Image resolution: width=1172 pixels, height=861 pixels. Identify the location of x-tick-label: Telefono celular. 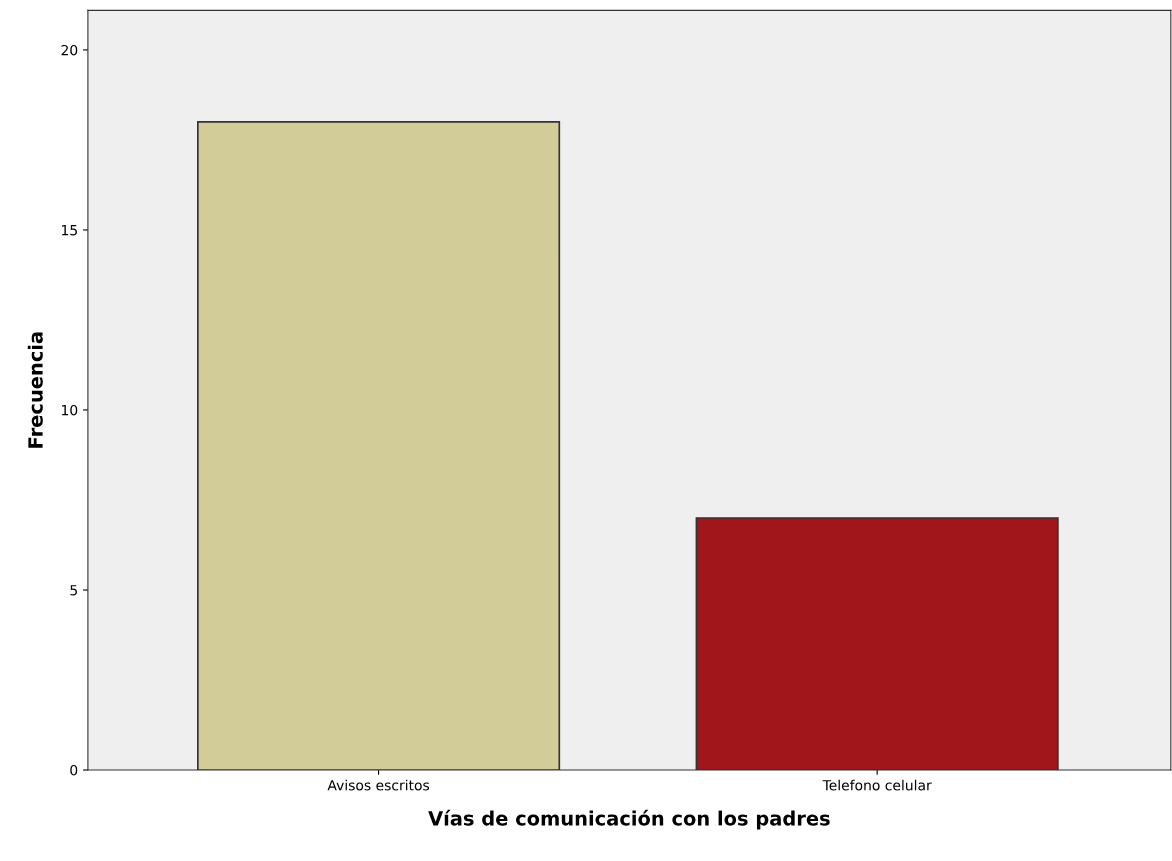
(877, 785).